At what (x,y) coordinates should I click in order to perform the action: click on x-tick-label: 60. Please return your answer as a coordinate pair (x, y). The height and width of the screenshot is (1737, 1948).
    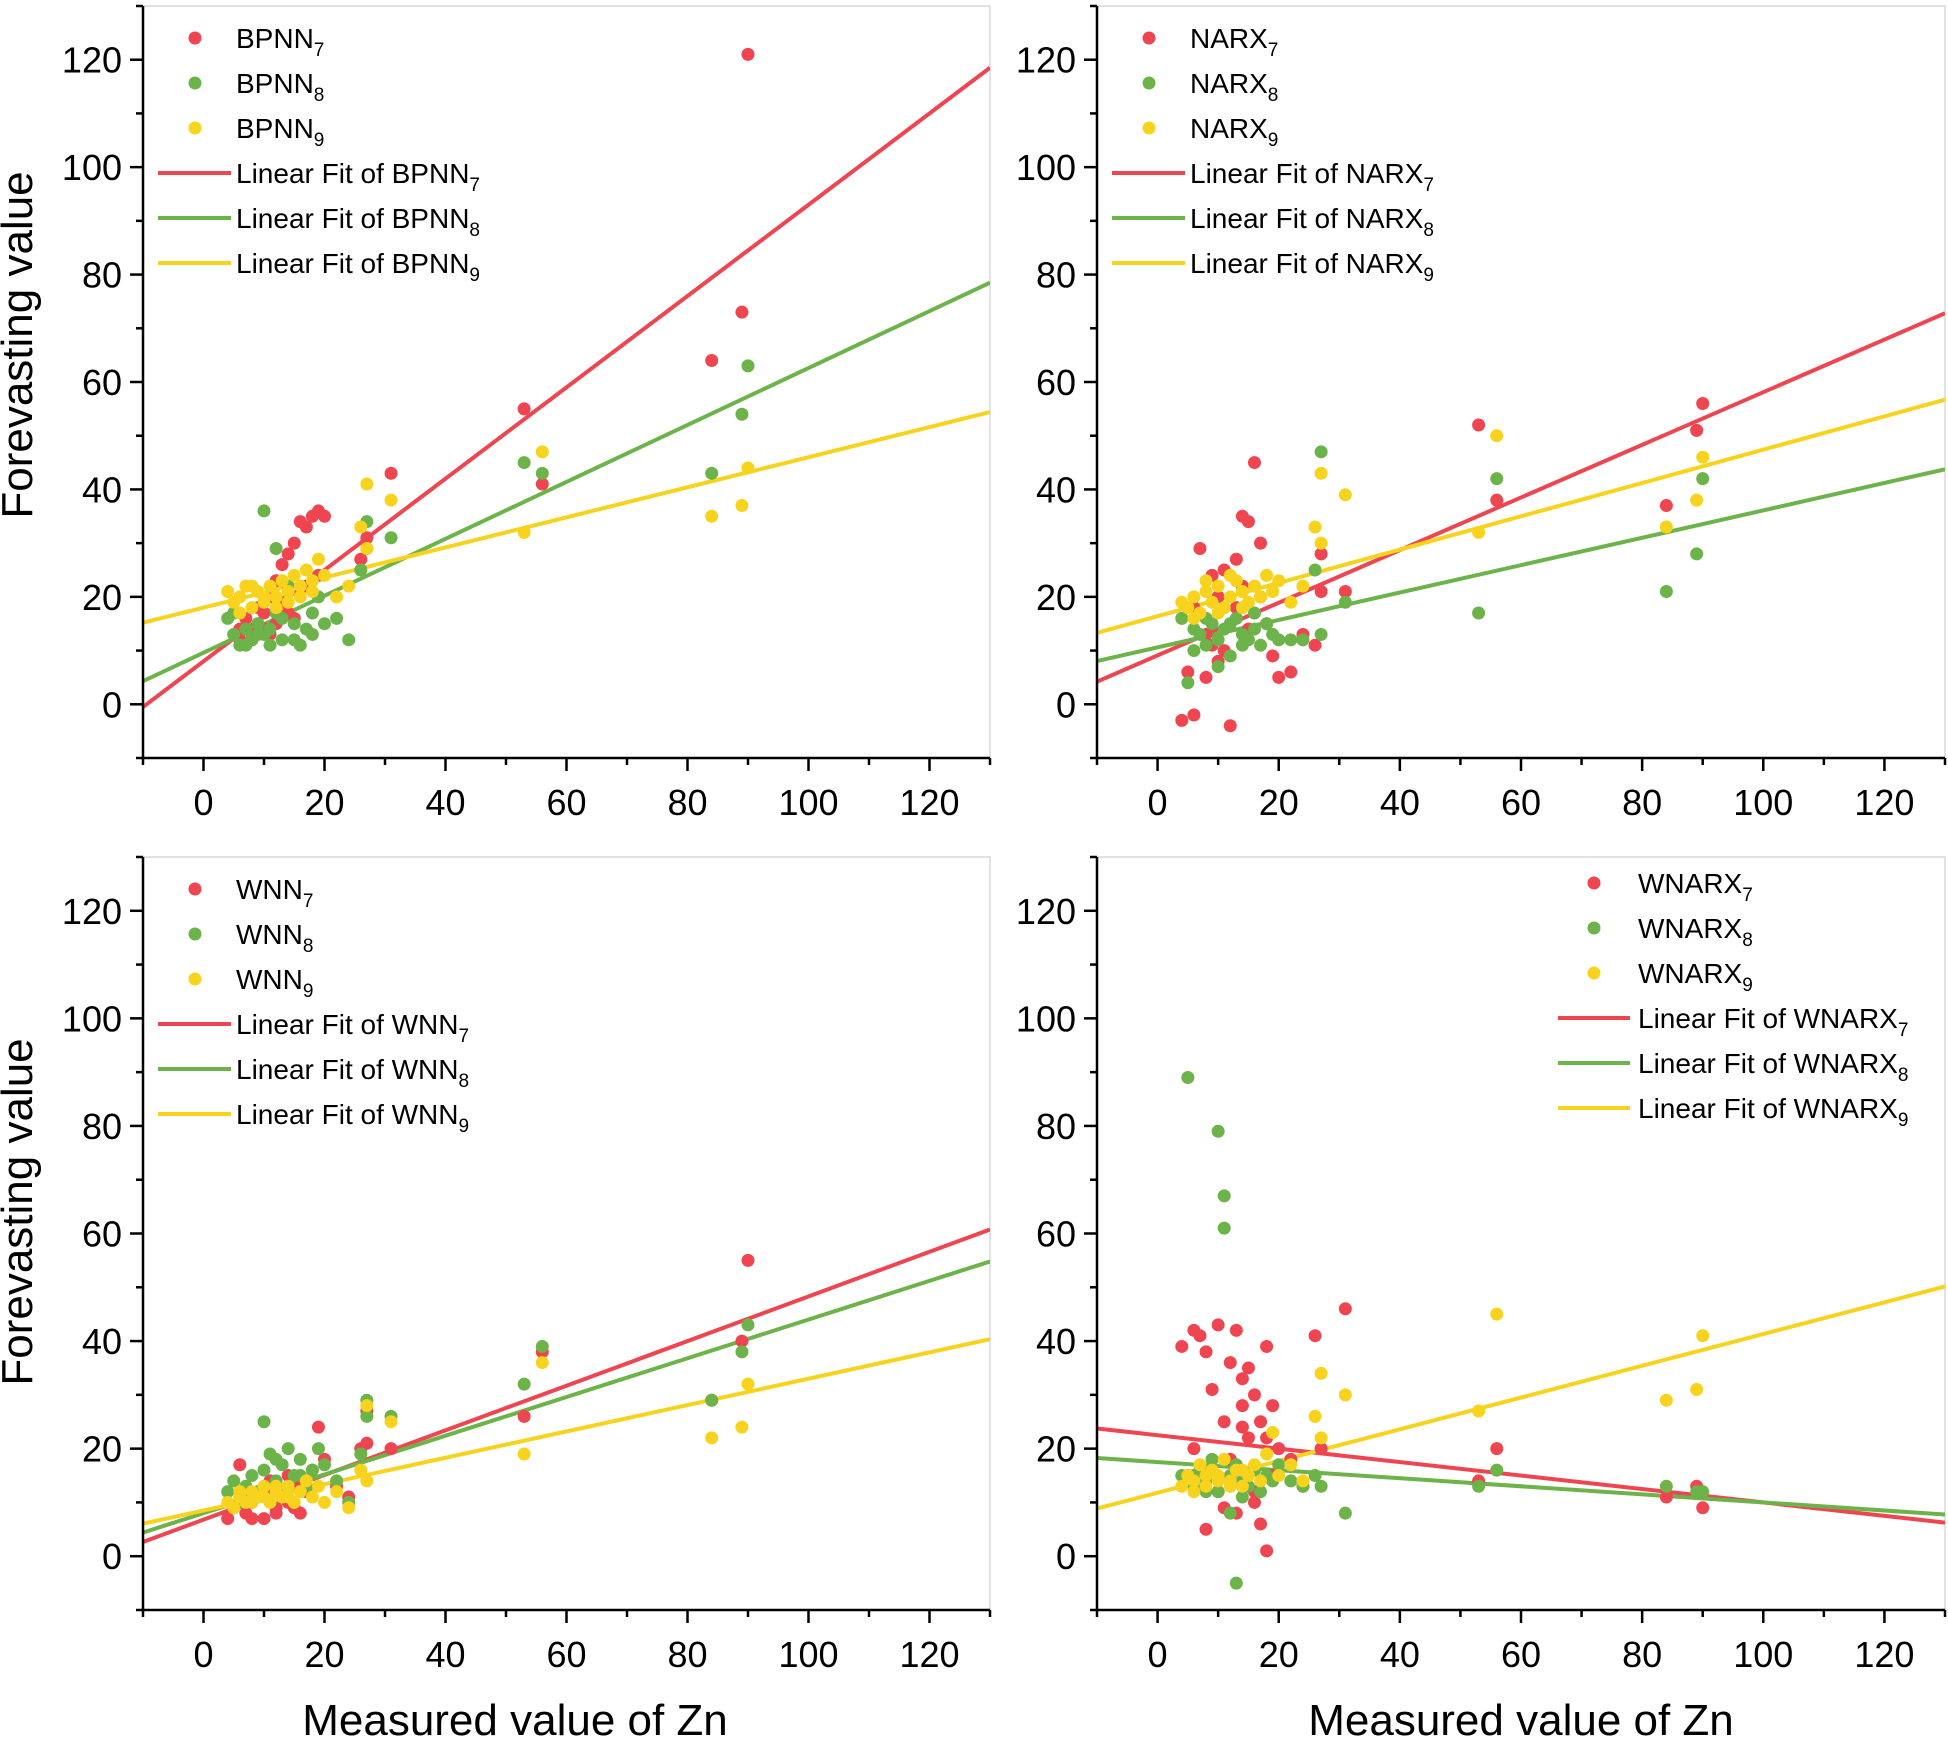
    Looking at the image, I should click on (566, 1654).